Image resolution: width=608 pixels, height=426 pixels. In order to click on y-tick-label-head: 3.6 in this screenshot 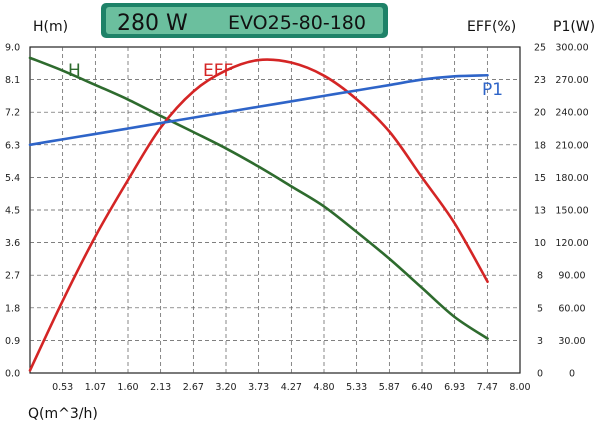, I will do `click(12, 243)`.